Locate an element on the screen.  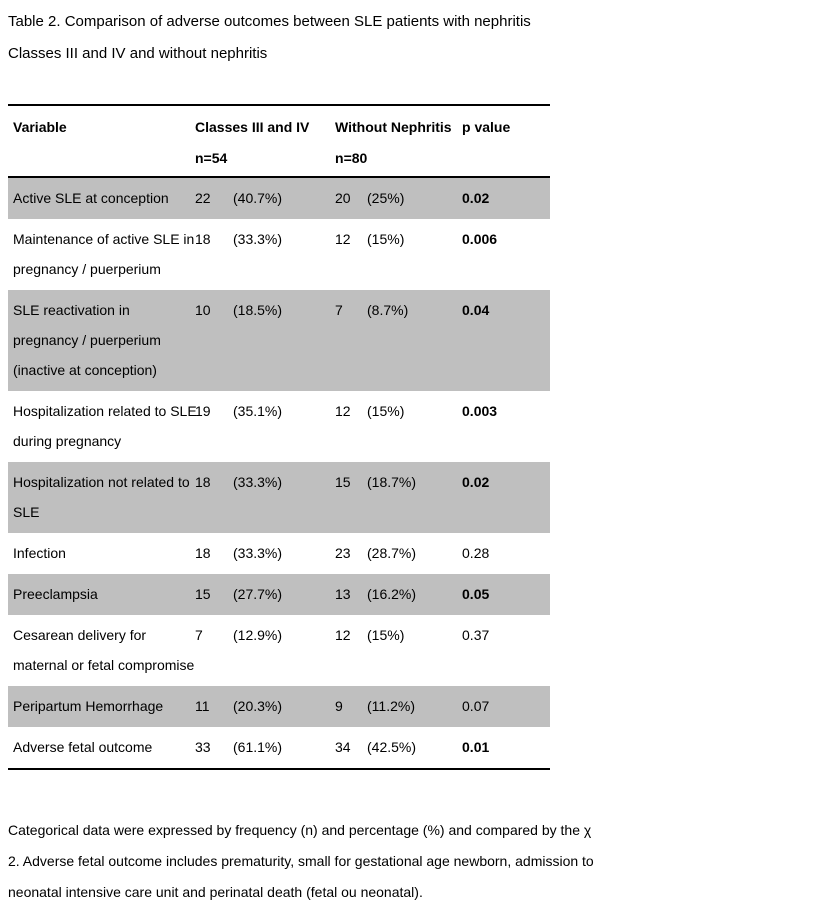
variable-text-line: Infection is located at coordinates (39, 553).